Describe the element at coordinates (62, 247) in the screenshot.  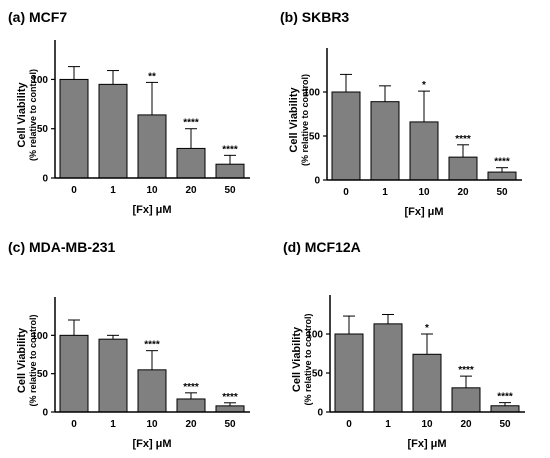
I see `panel-title: (c) MDA-MB-231` at that location.